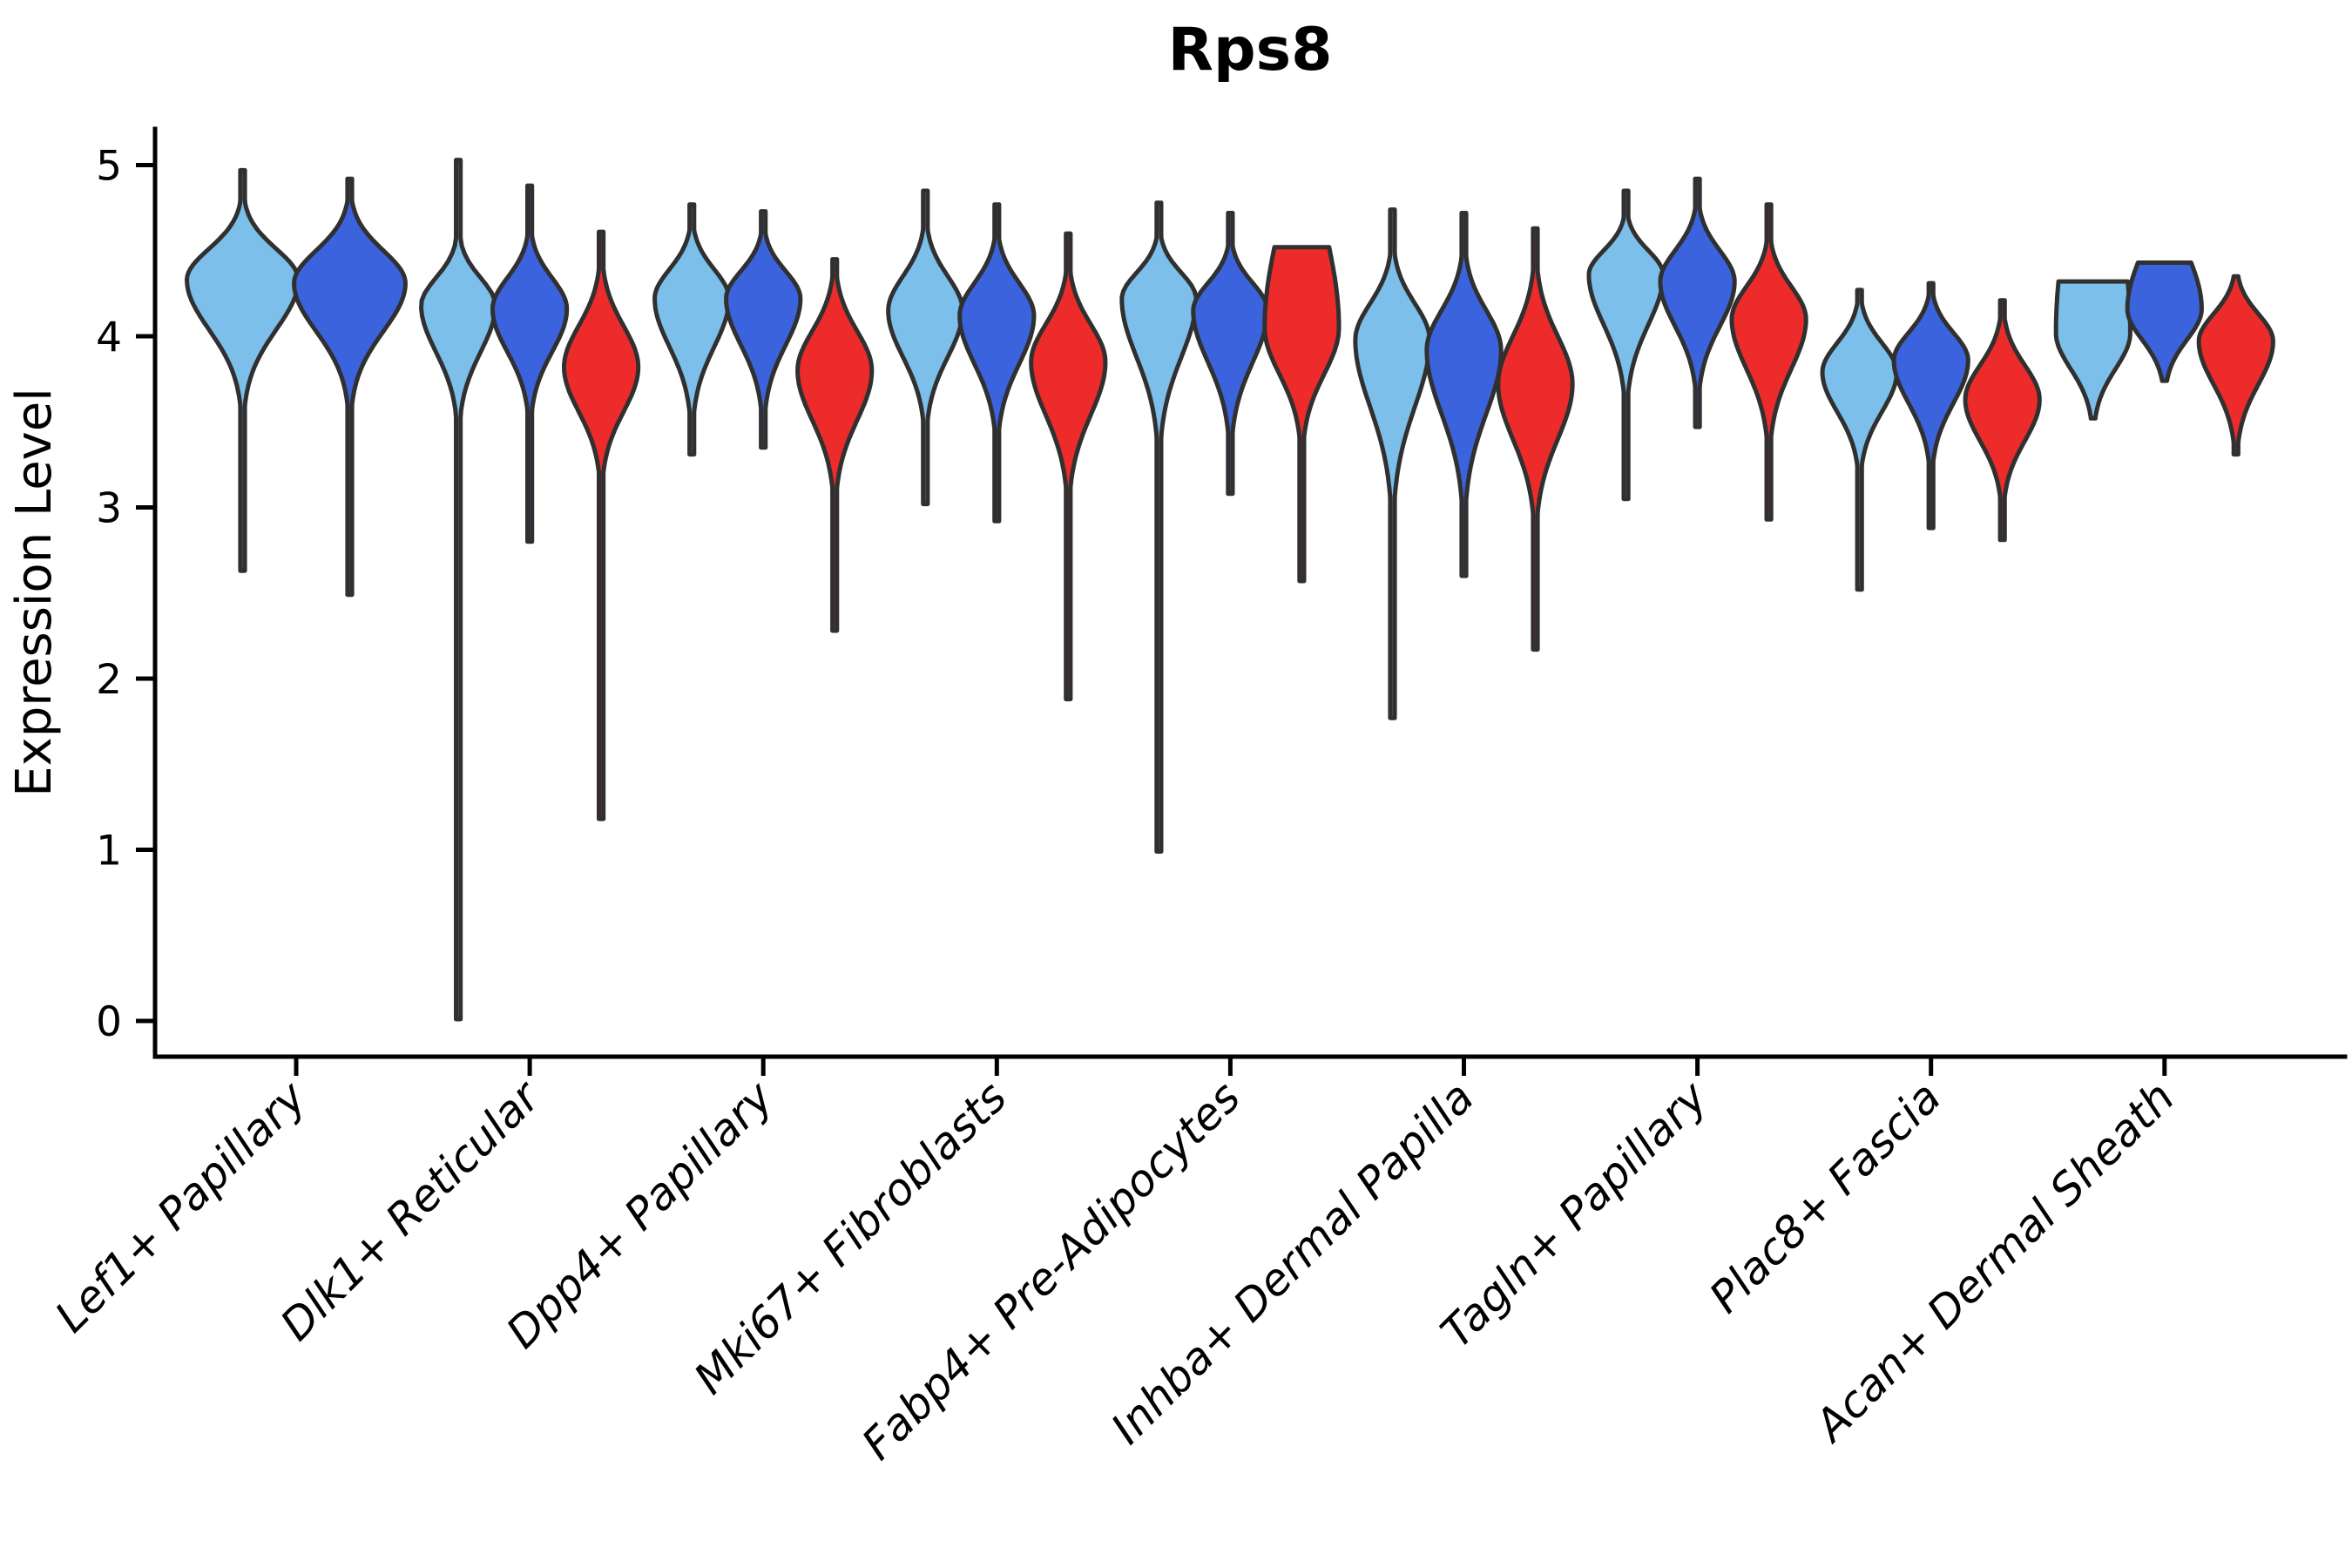  I want to click on x-tick-label: Plac8+ Fascia, so click(1825, 1196).